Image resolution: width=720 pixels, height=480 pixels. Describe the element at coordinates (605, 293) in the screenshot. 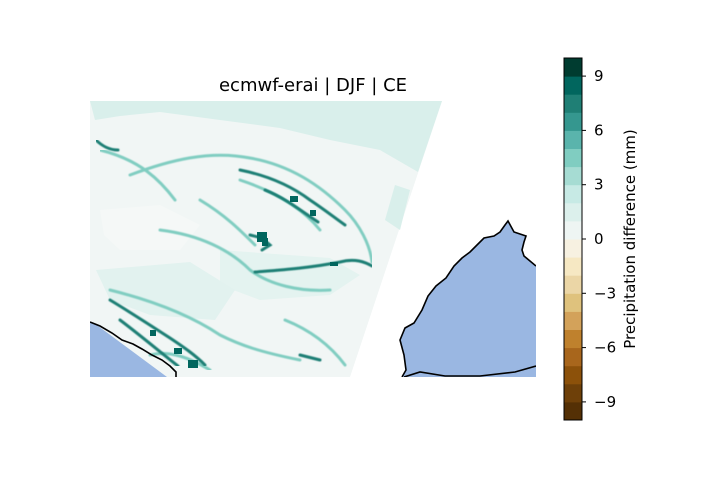

I see `colorbar-tick-label: −3` at that location.